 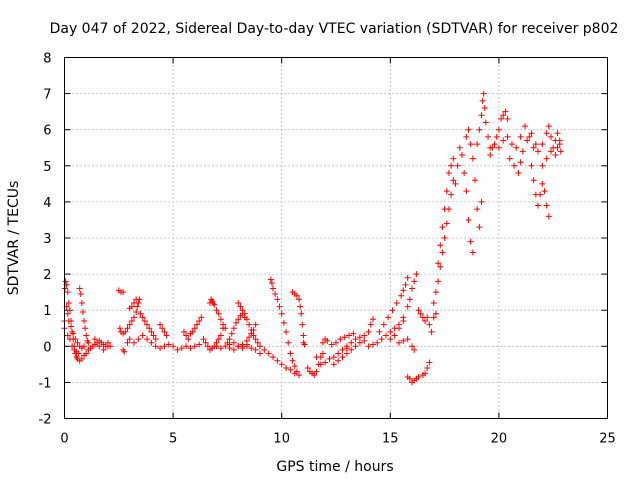 What do you see at coordinates (47, 311) in the screenshot?
I see `y-tick-label: 1` at bounding box center [47, 311].